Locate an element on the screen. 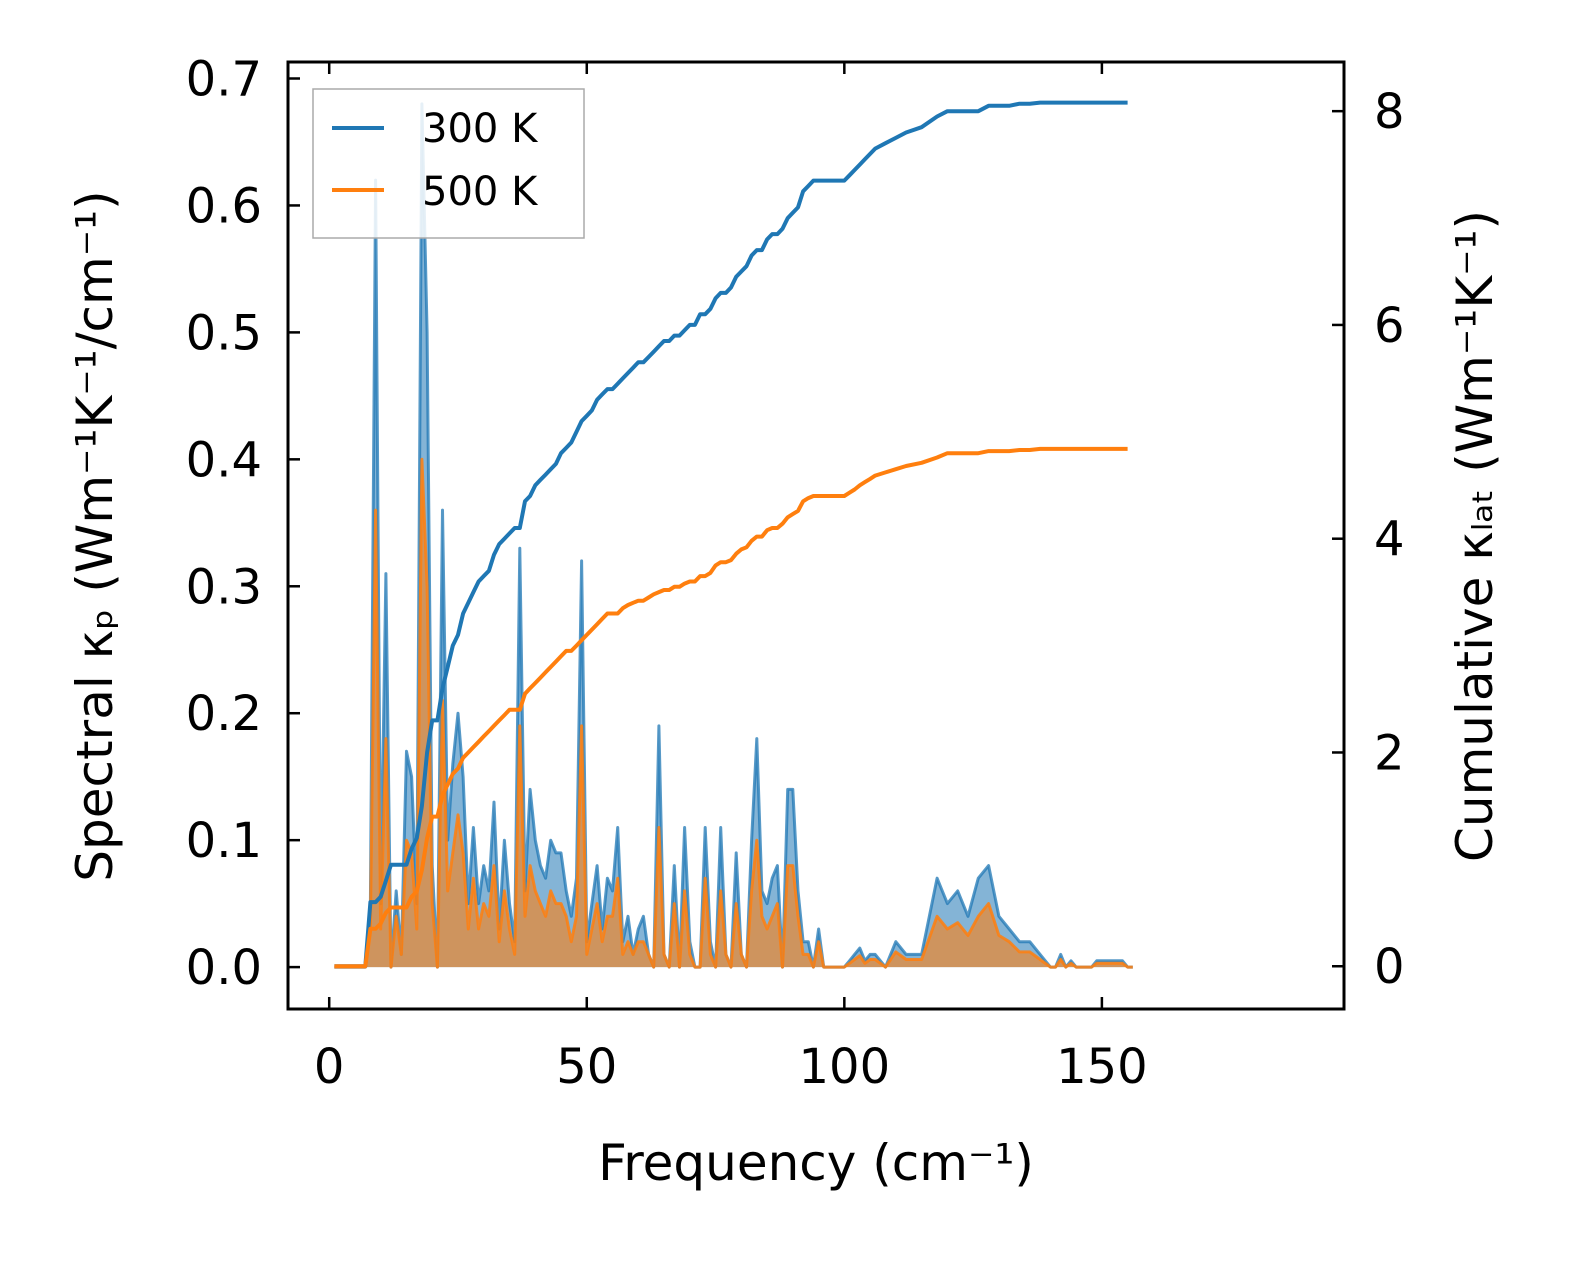  right-y-tick-label: 2 is located at coordinates (1389, 753).